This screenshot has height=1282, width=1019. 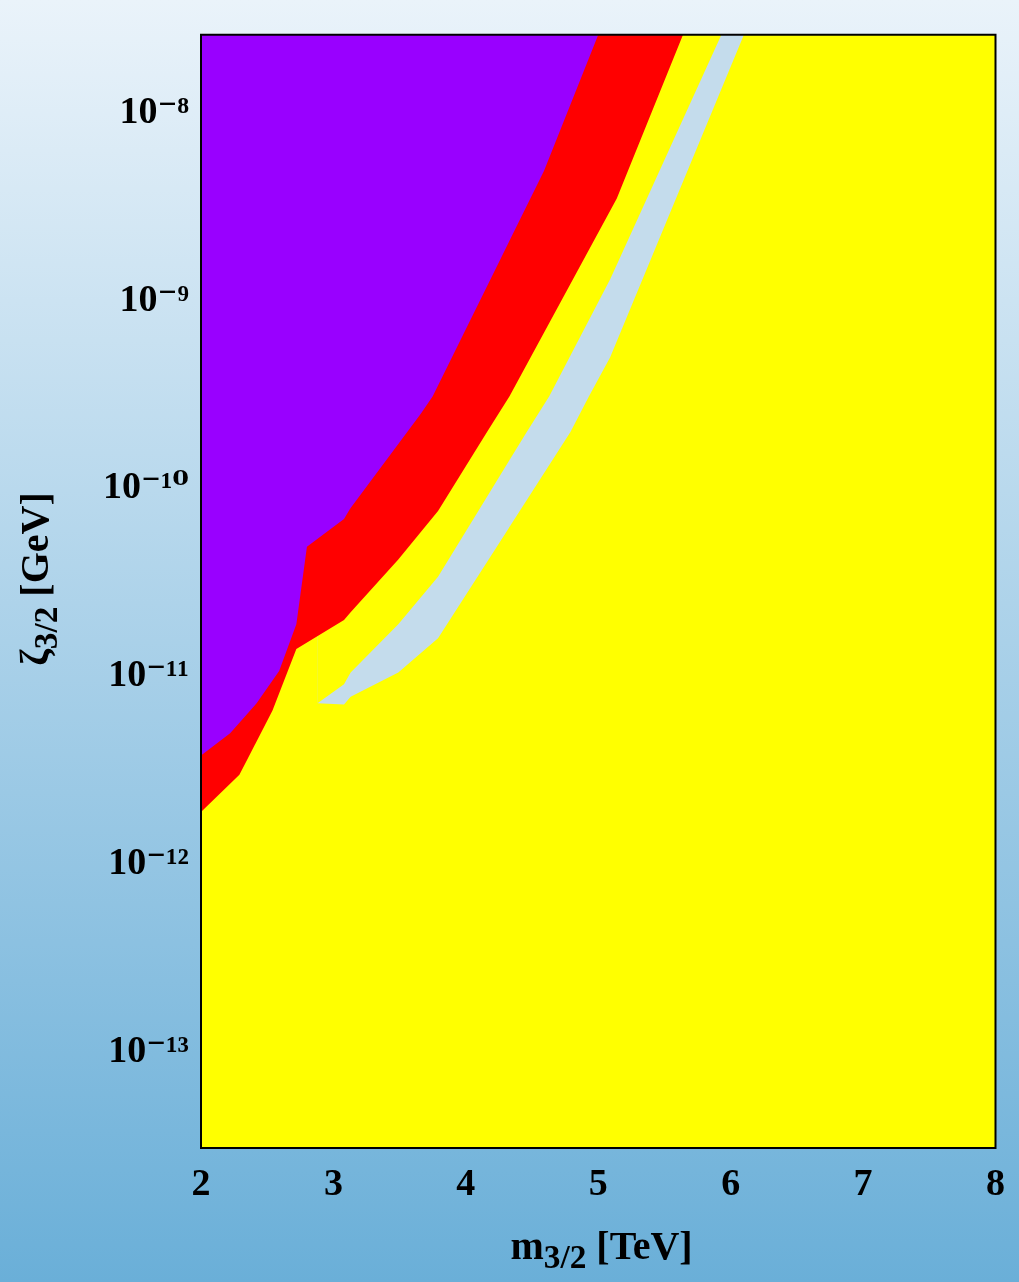 What do you see at coordinates (148, 861) in the screenshot?
I see `y-tick-label: 10⁻¹²` at bounding box center [148, 861].